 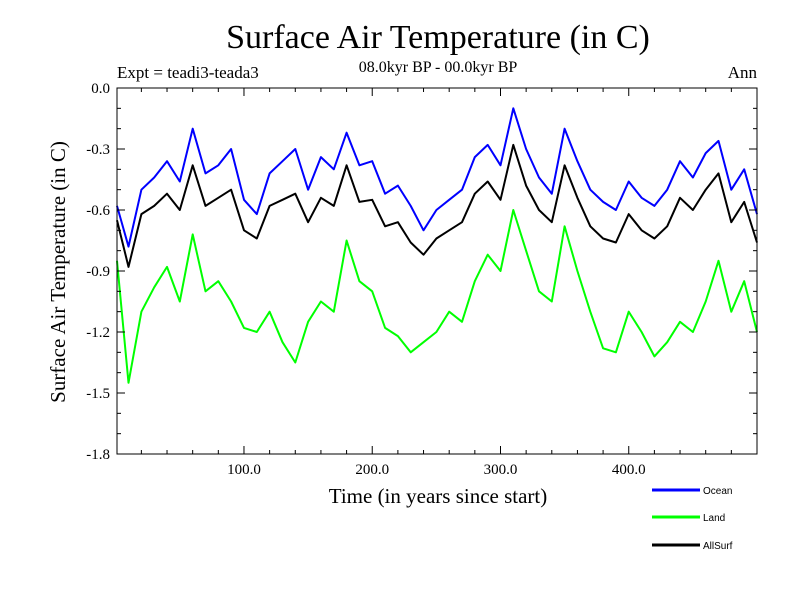 I want to click on y-tick-label: -0.9, so click(x=98, y=272).